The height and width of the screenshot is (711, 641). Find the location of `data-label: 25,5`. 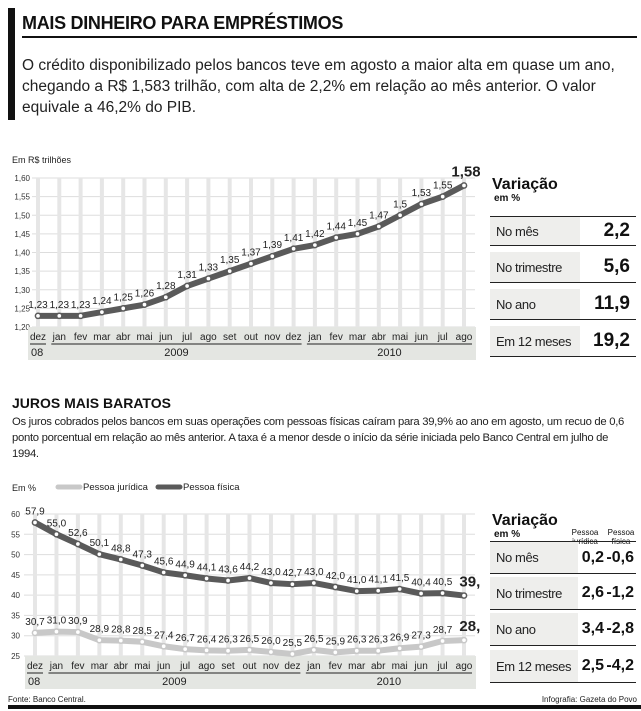

data-label: 25,5 is located at coordinates (293, 643).